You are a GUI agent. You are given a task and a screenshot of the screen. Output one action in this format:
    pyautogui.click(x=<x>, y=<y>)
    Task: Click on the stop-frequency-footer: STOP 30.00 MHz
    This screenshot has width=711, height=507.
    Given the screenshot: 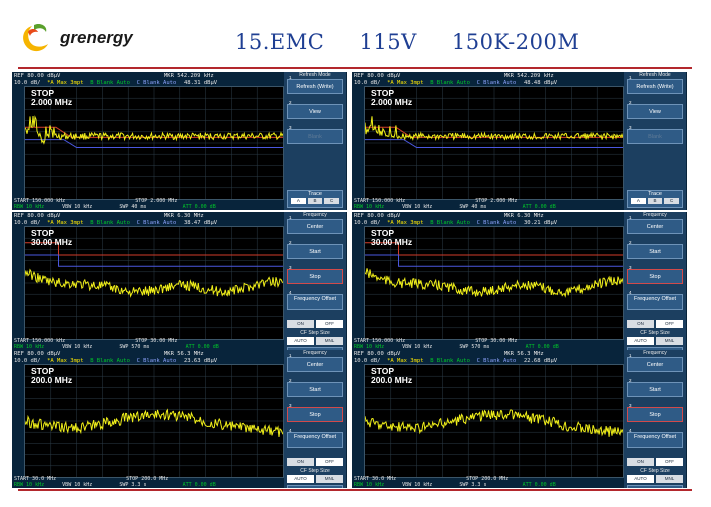 What is the action you would take?
    pyautogui.click(x=496, y=341)
    